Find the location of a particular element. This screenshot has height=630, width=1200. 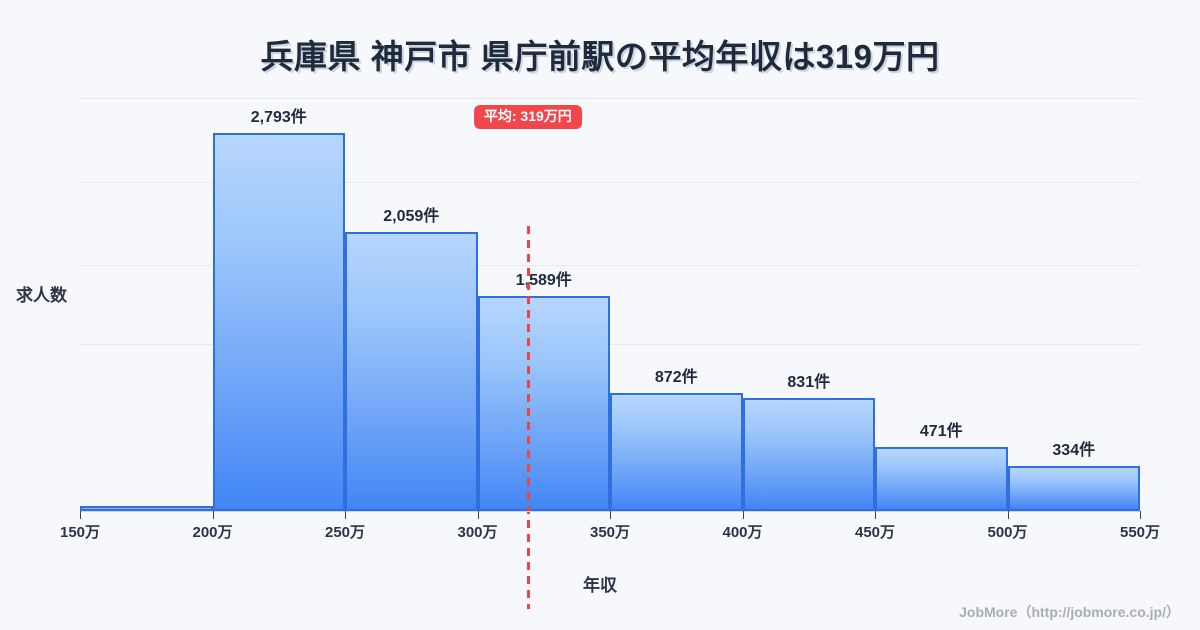

bar-slot: 872件 is located at coordinates (676, 304).